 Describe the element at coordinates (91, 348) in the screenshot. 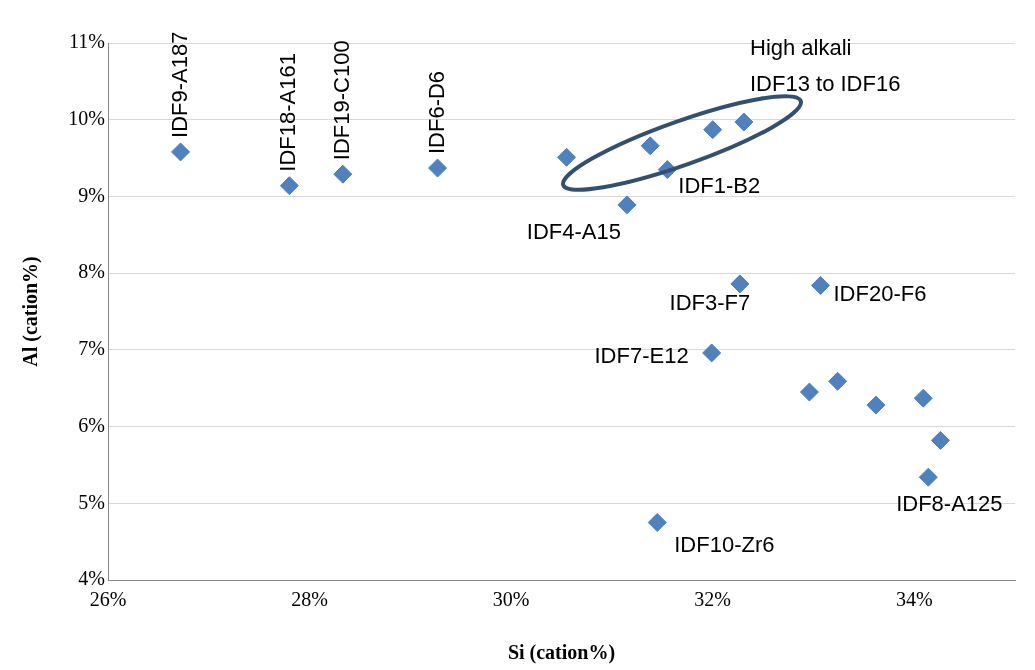

I see `y-tick-label: 7%` at that location.